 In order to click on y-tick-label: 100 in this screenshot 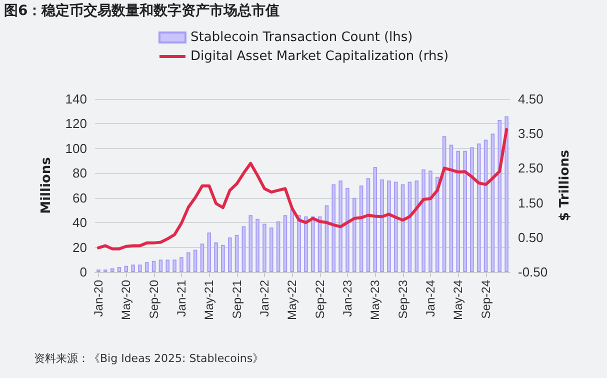, I will do `click(76, 148)`.